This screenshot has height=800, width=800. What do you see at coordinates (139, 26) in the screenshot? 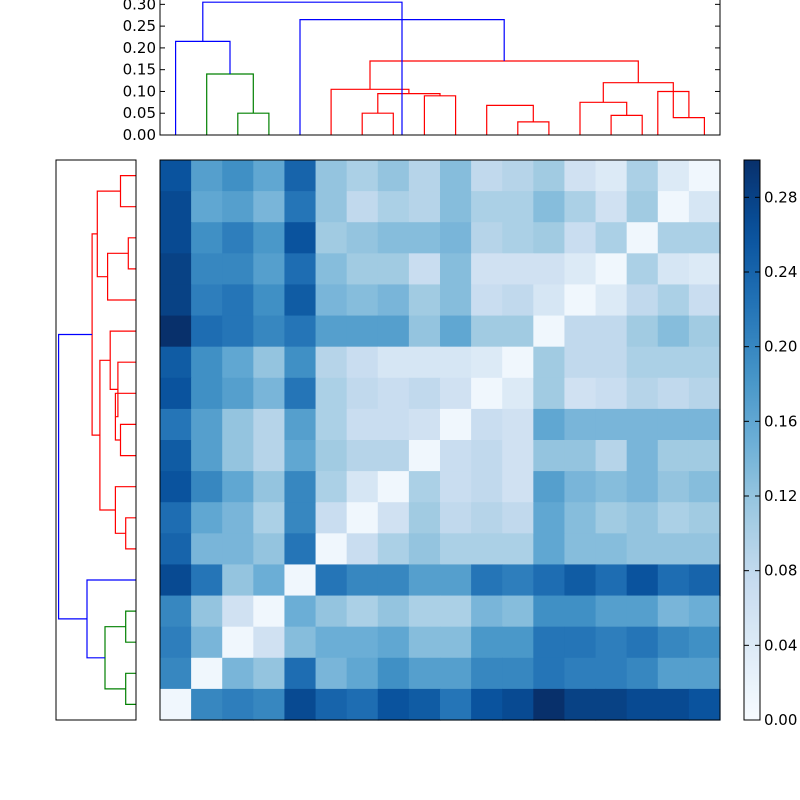
I see `top-dendrogram-ytick-label: 0.25` at bounding box center [139, 26].